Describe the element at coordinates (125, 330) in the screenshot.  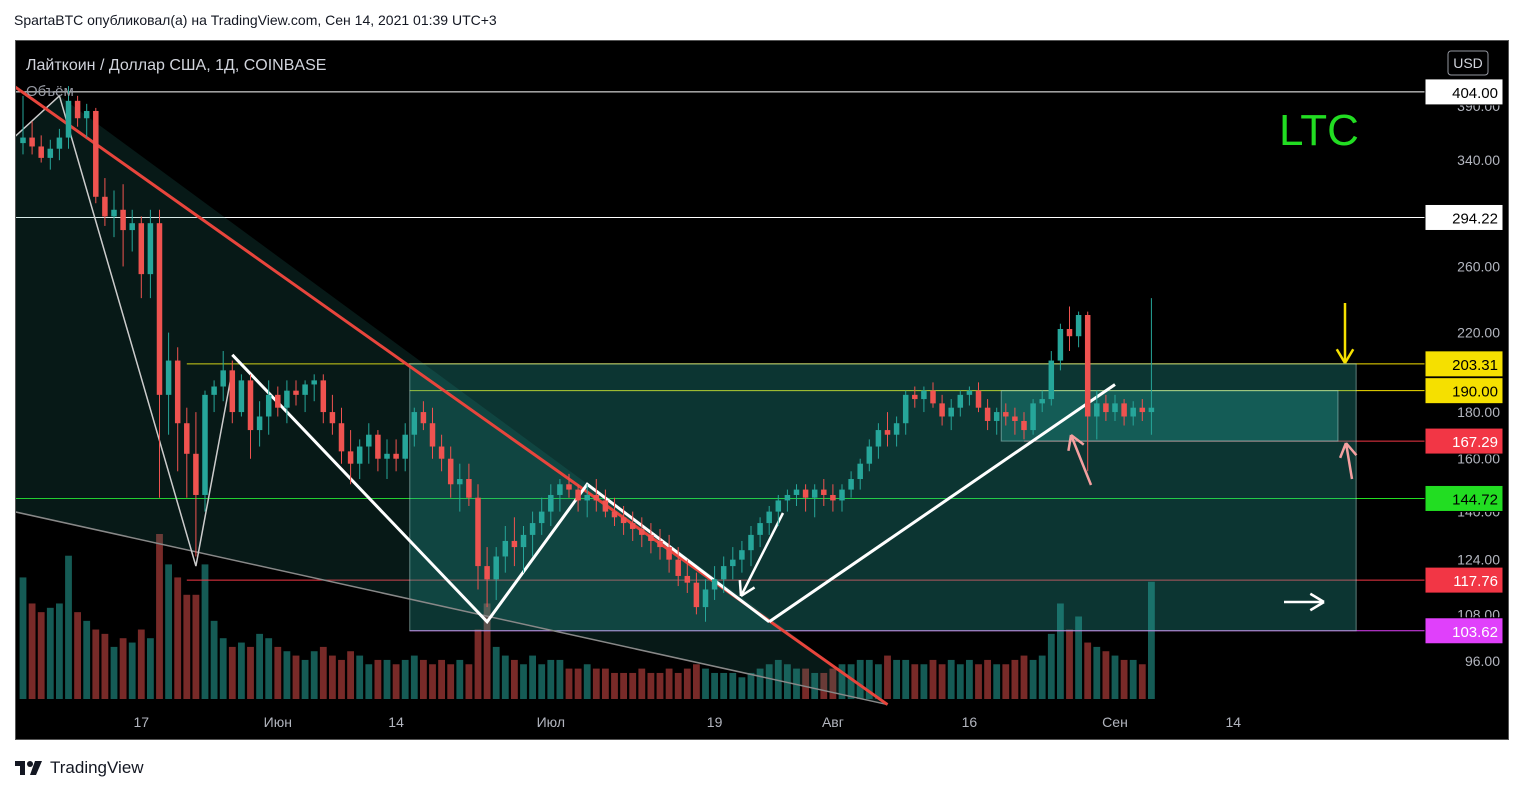
I see `wedge-outline` at that location.